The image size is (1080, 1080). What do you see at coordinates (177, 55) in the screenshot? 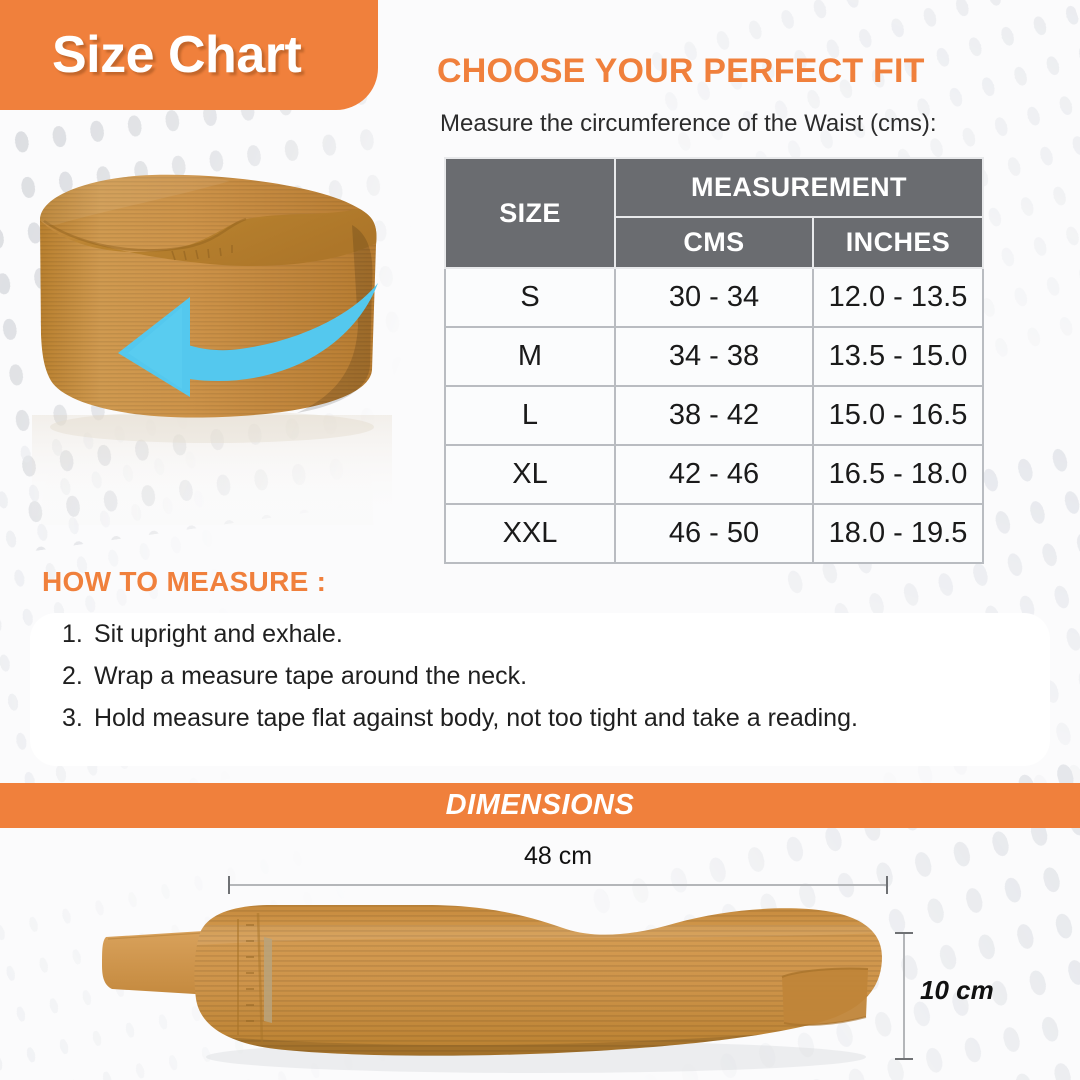
I see `page-title: Size Chart` at bounding box center [177, 55].